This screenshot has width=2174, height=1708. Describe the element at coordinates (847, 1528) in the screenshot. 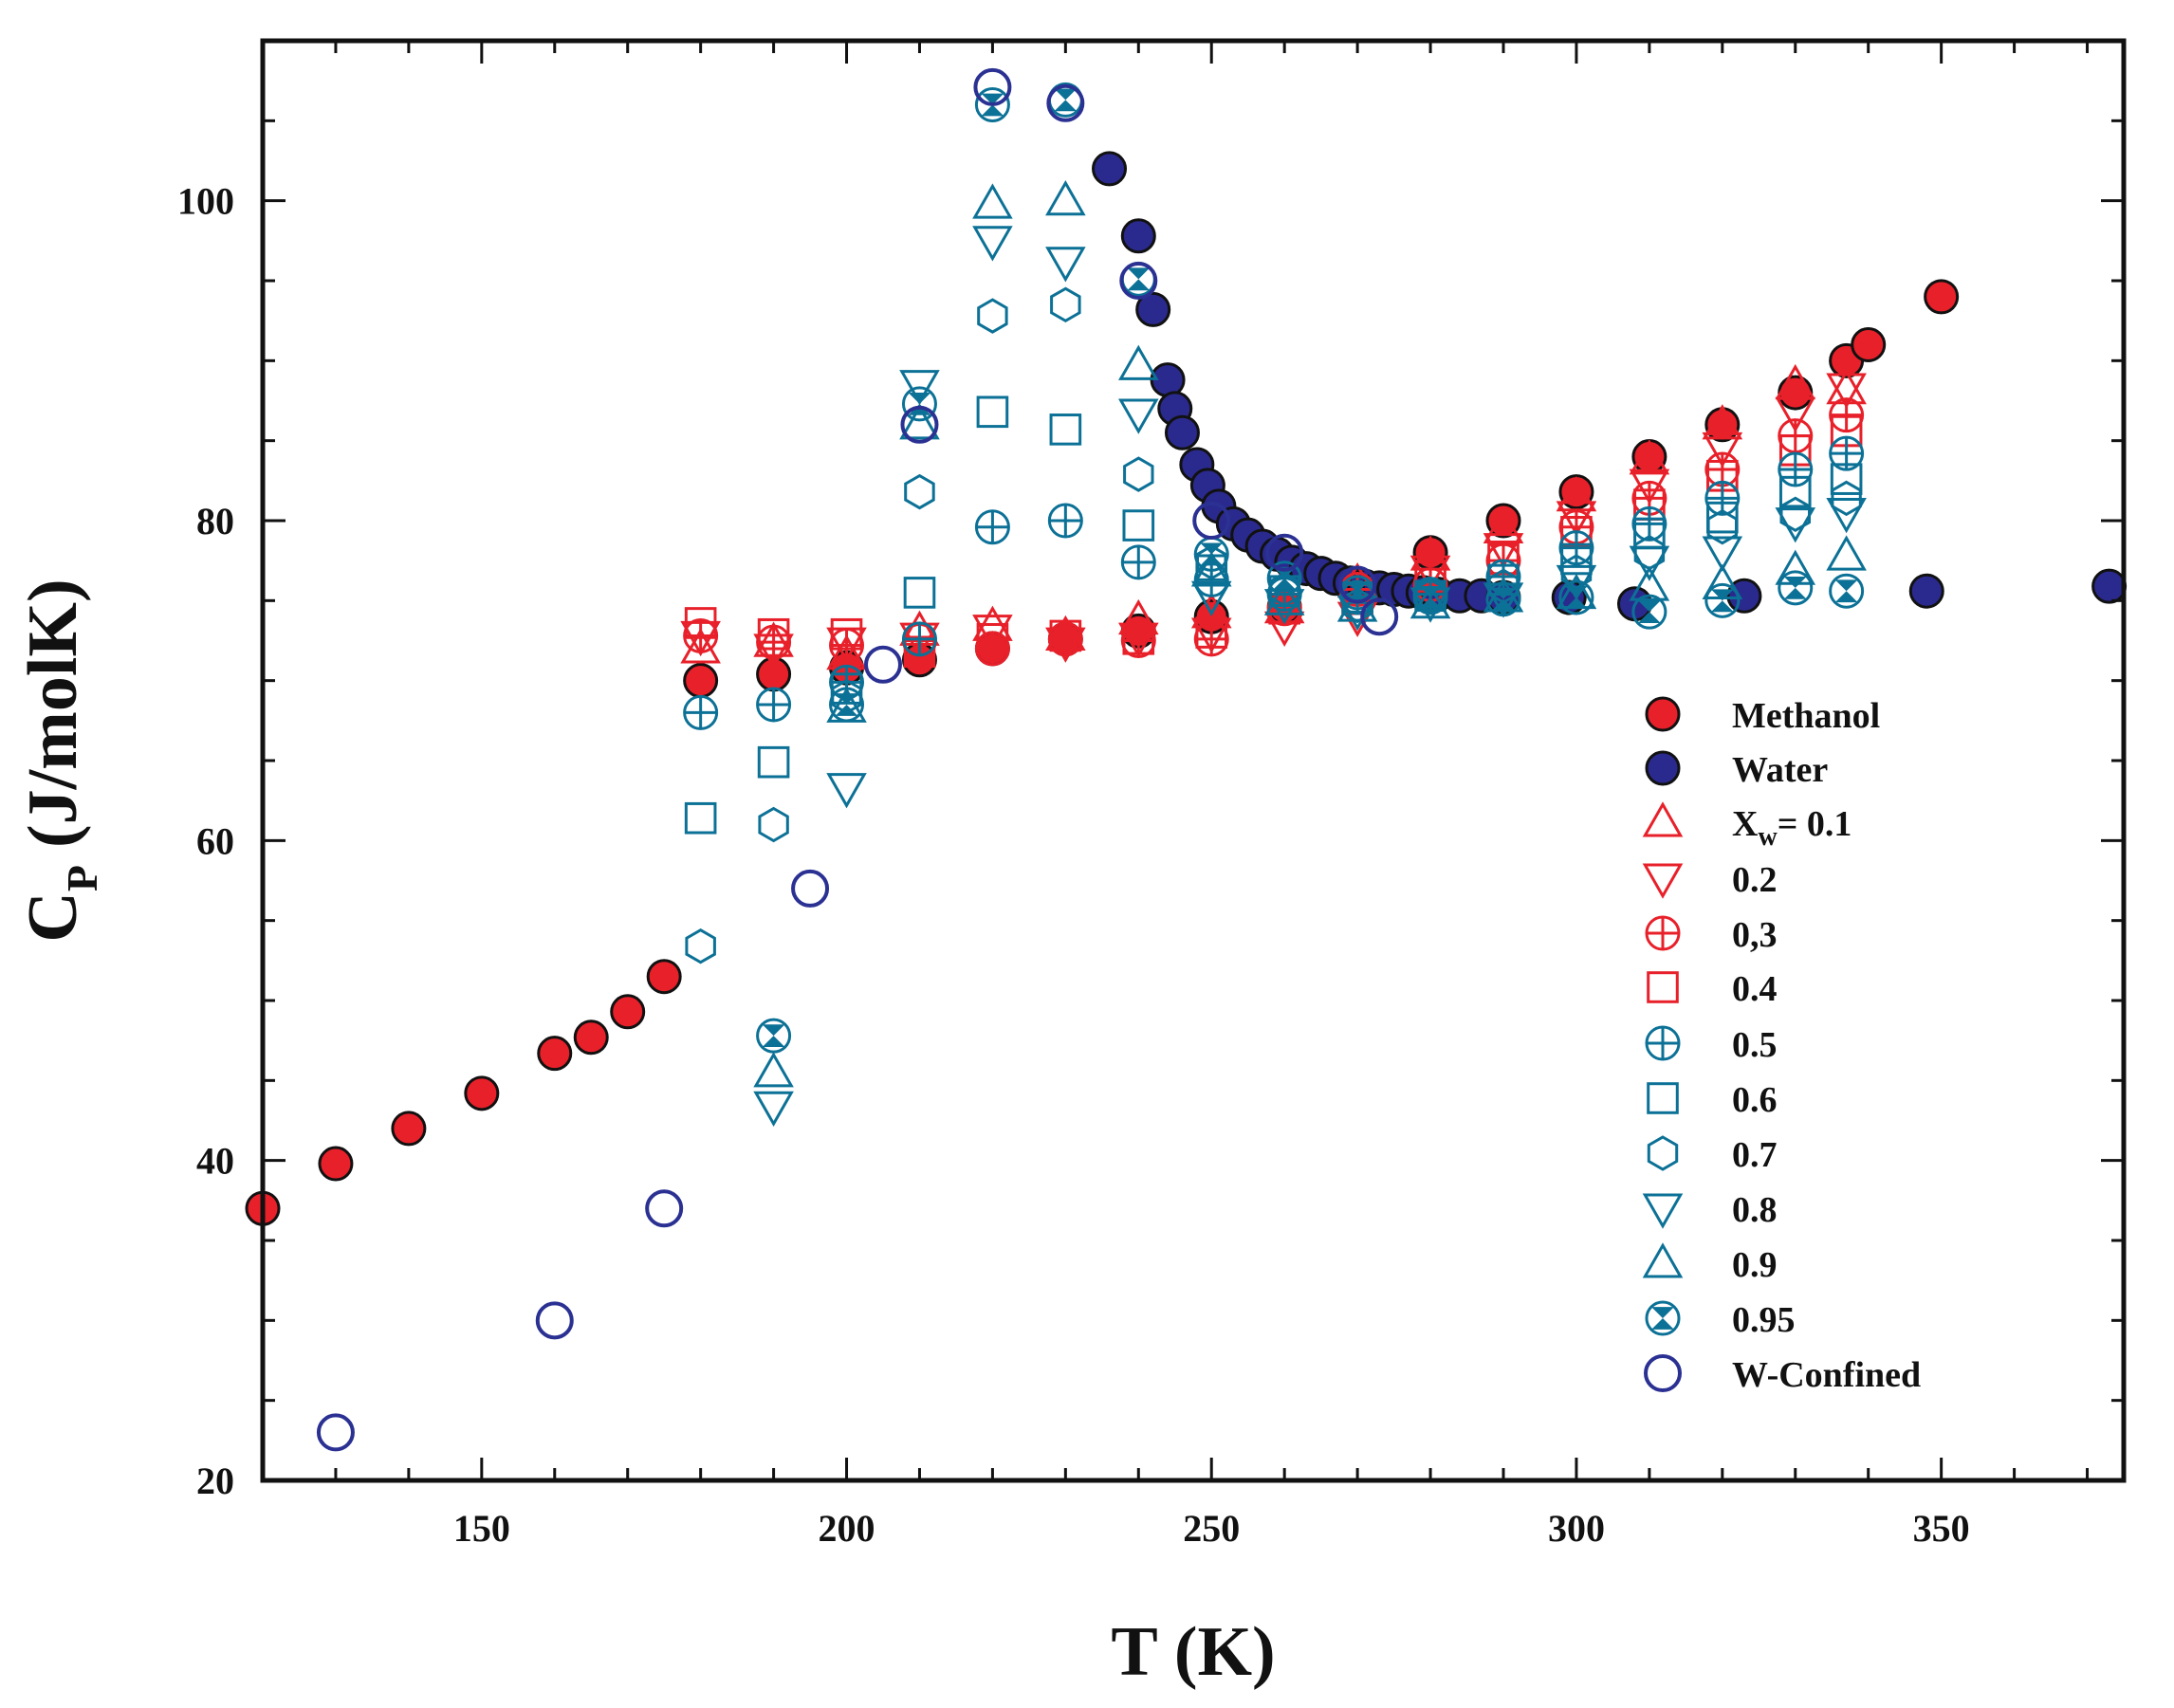

I see `x-tick-label: 200` at that location.